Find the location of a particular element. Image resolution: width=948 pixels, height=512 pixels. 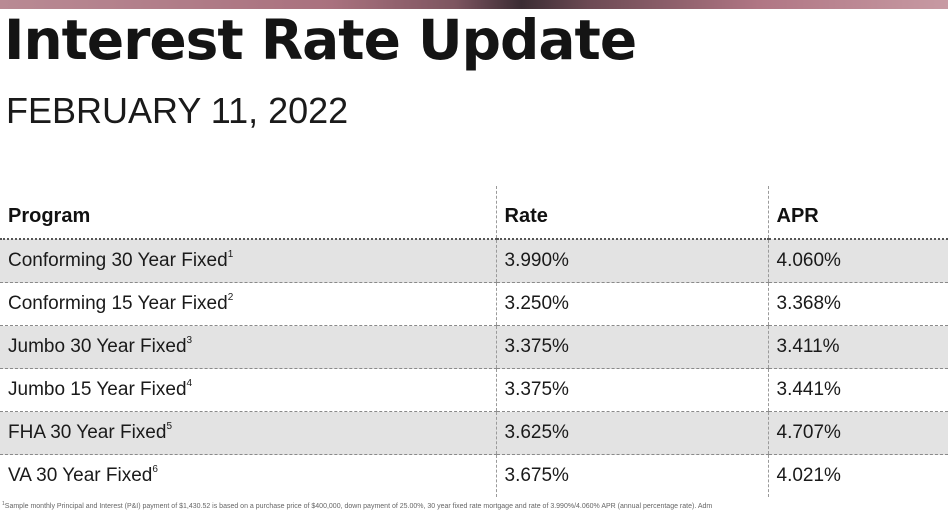

table-row: Jumbo 15 Year Fixed4 3.375% 3.441% is located at coordinates (474, 390).